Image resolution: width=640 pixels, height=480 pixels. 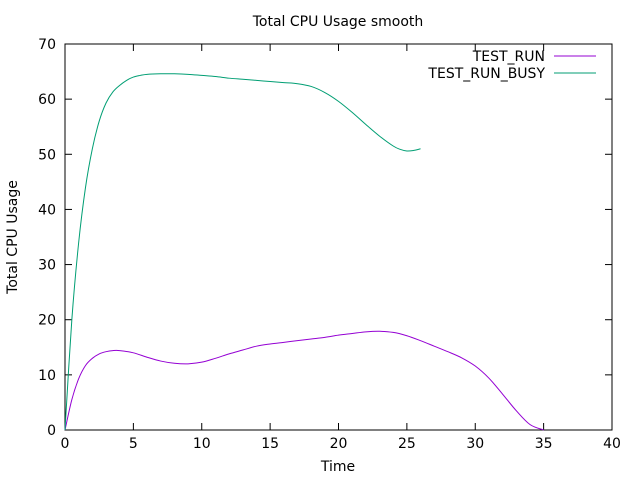 I want to click on x-tick-label: 40, so click(x=612, y=444).